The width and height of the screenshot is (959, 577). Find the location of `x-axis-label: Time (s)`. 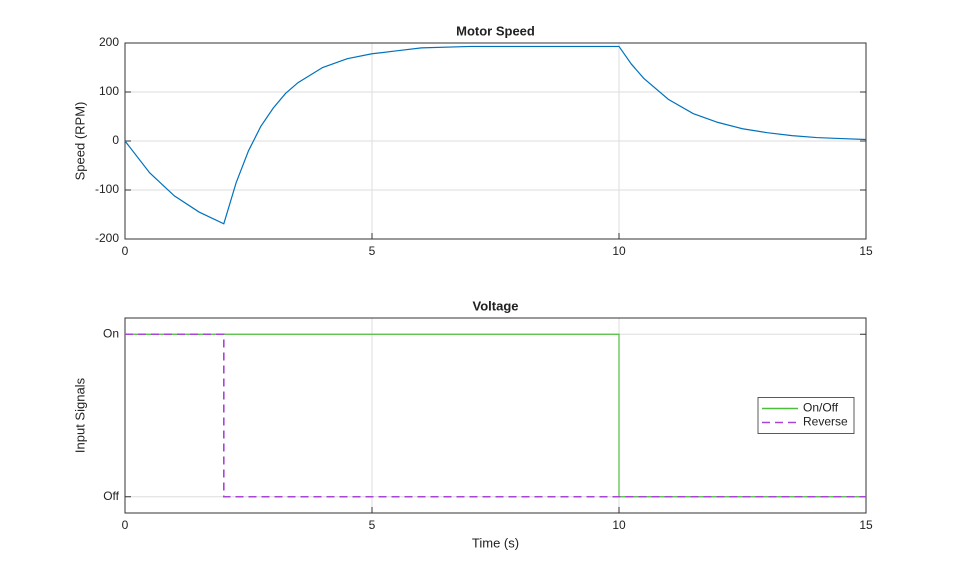

x-axis-label: Time (s) is located at coordinates (495, 542).